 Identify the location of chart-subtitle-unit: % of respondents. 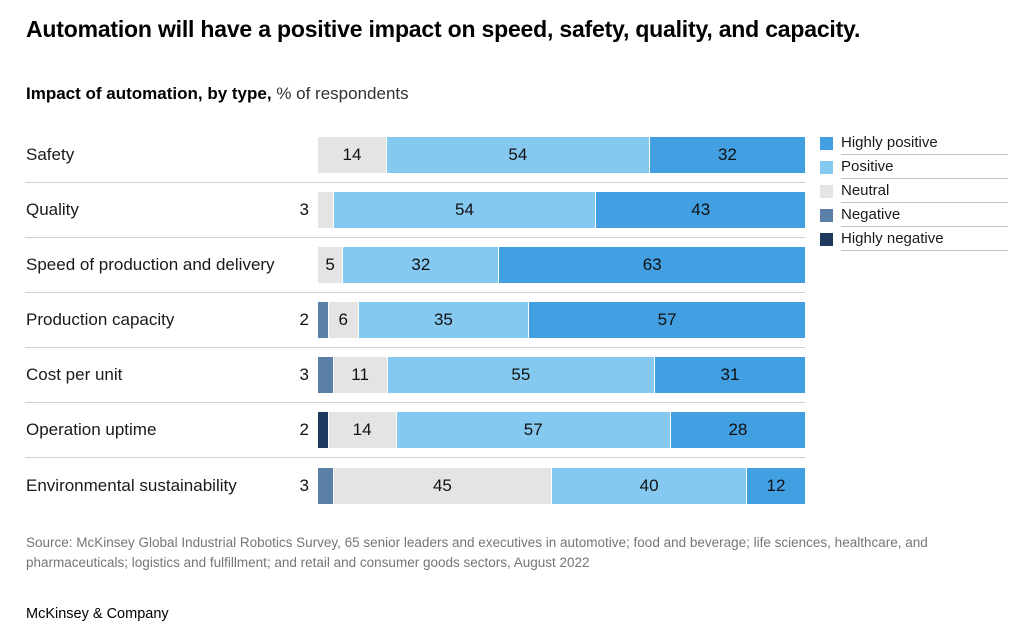
(340, 93).